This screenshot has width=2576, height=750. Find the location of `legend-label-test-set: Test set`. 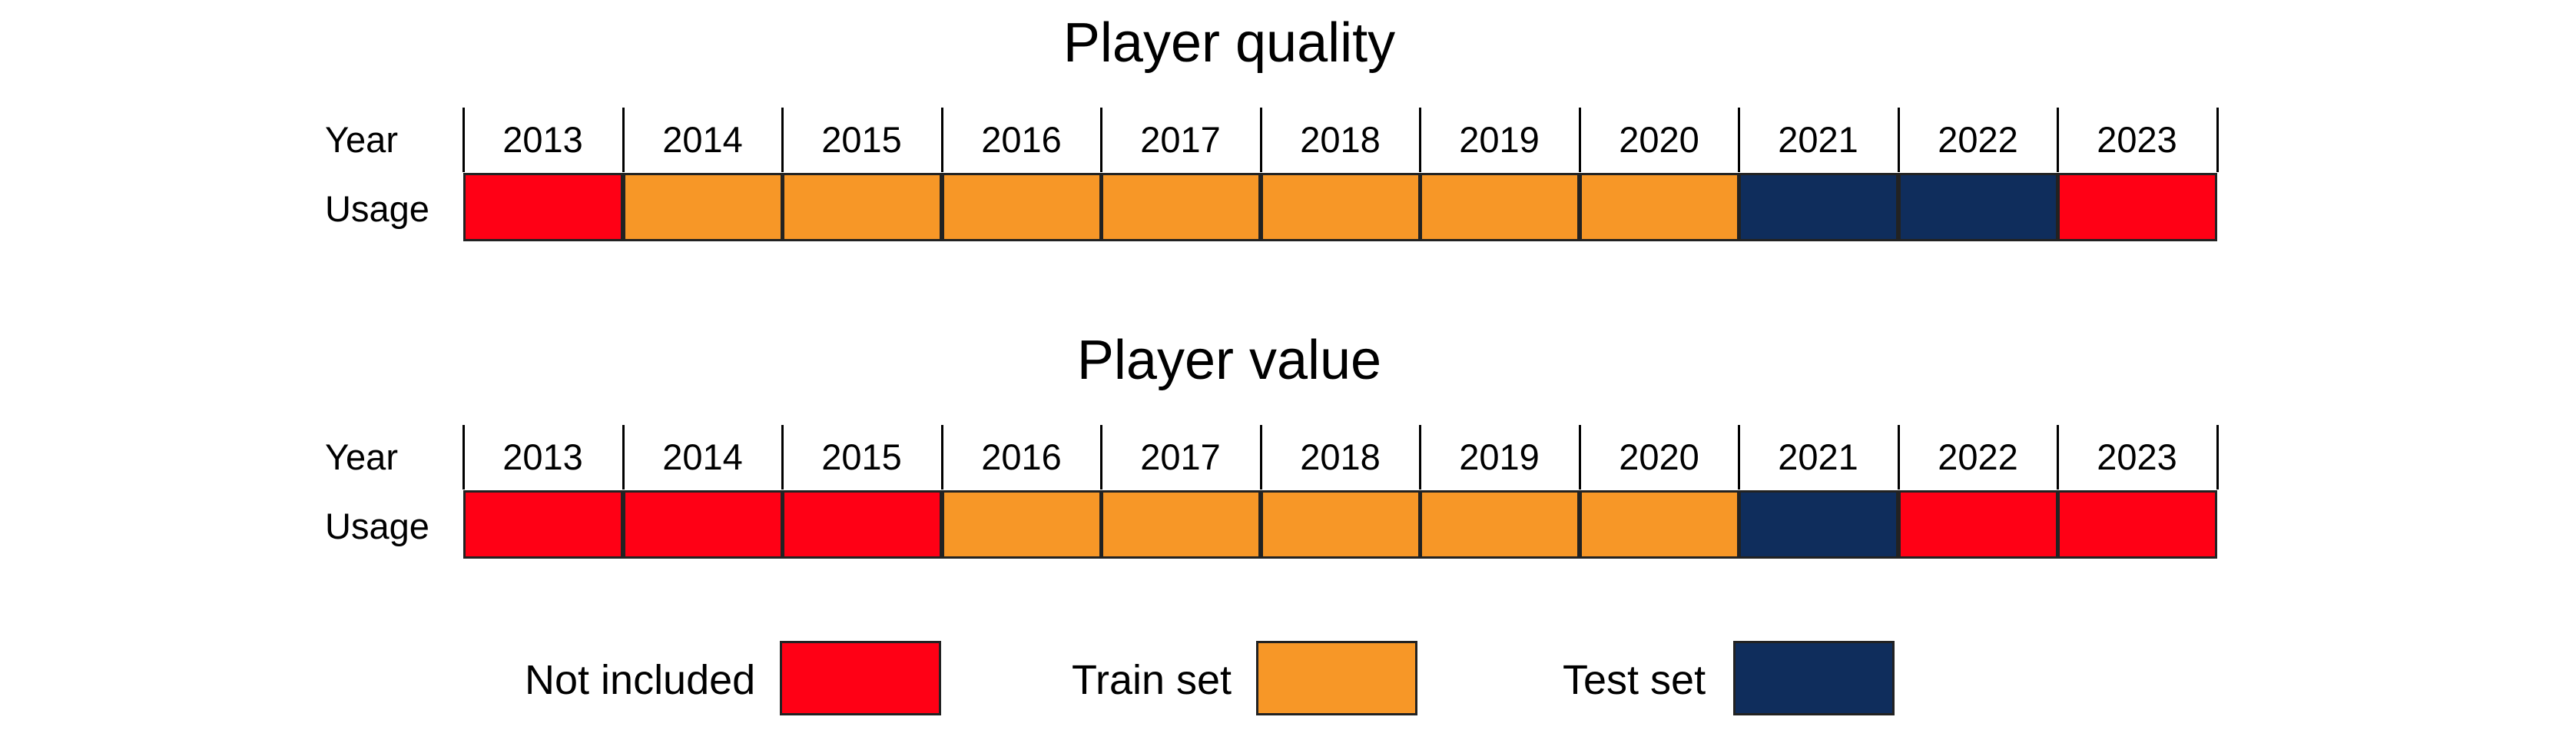

legend-label-test-set: Test set is located at coordinates (1634, 680).